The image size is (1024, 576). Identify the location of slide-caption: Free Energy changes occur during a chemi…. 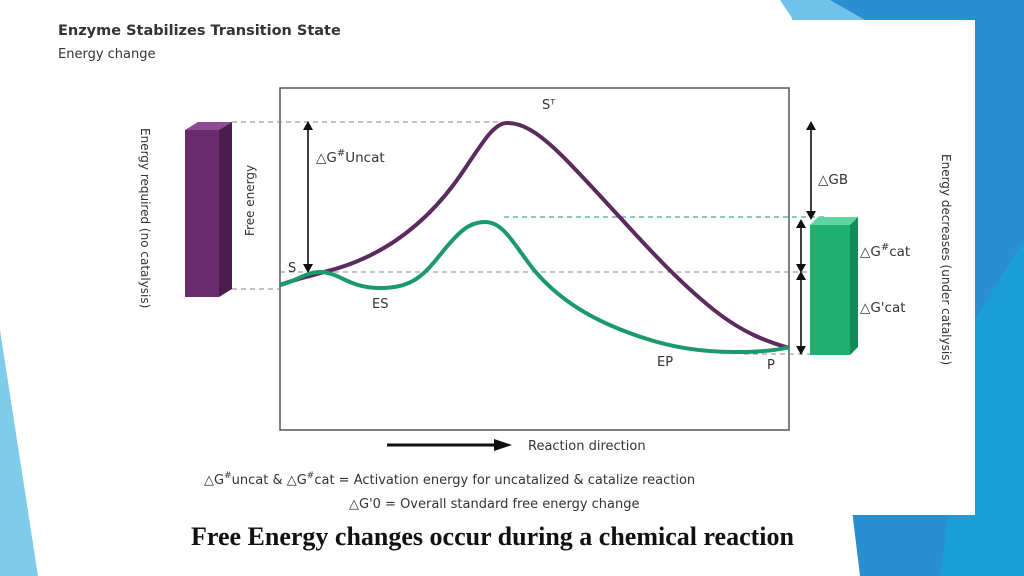
(492, 536).